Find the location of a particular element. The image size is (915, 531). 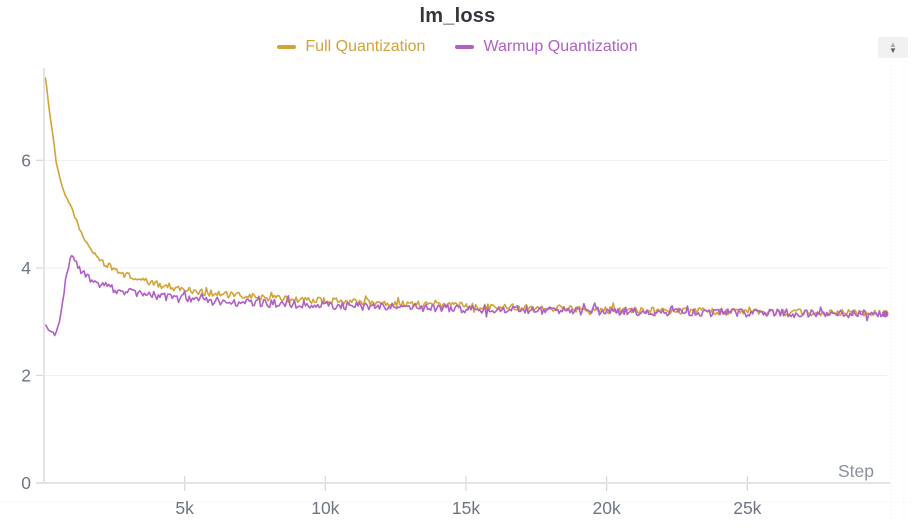

legend-item-full-quantization: Full Quantization is located at coordinates (351, 47).